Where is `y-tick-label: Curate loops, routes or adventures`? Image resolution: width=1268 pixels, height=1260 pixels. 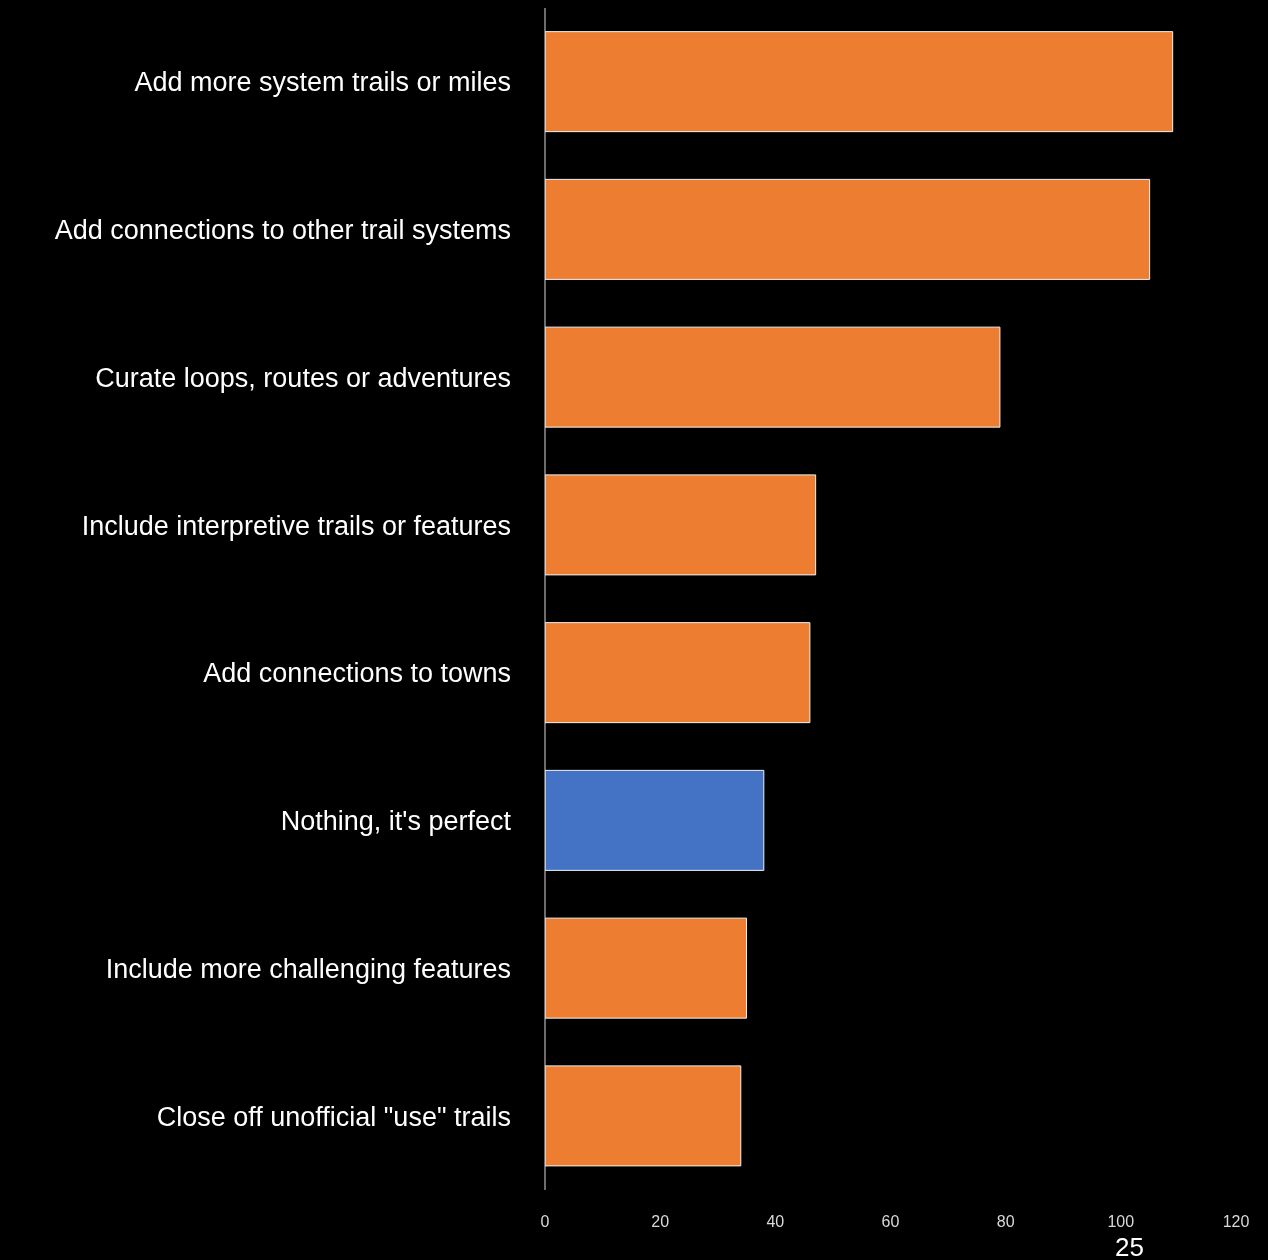 y-tick-label: Curate loops, routes or adventures is located at coordinates (303, 377).